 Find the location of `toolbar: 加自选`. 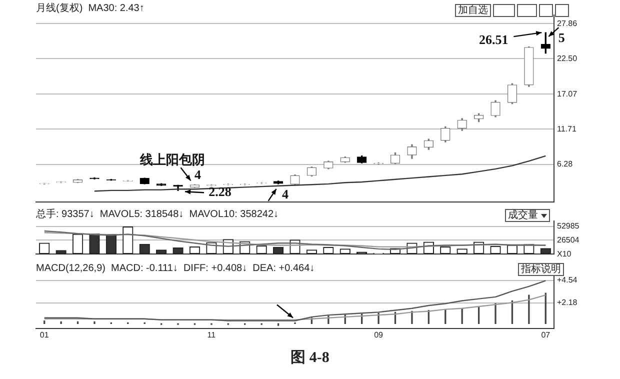

toolbar: 加自选 is located at coordinates (512, 10).